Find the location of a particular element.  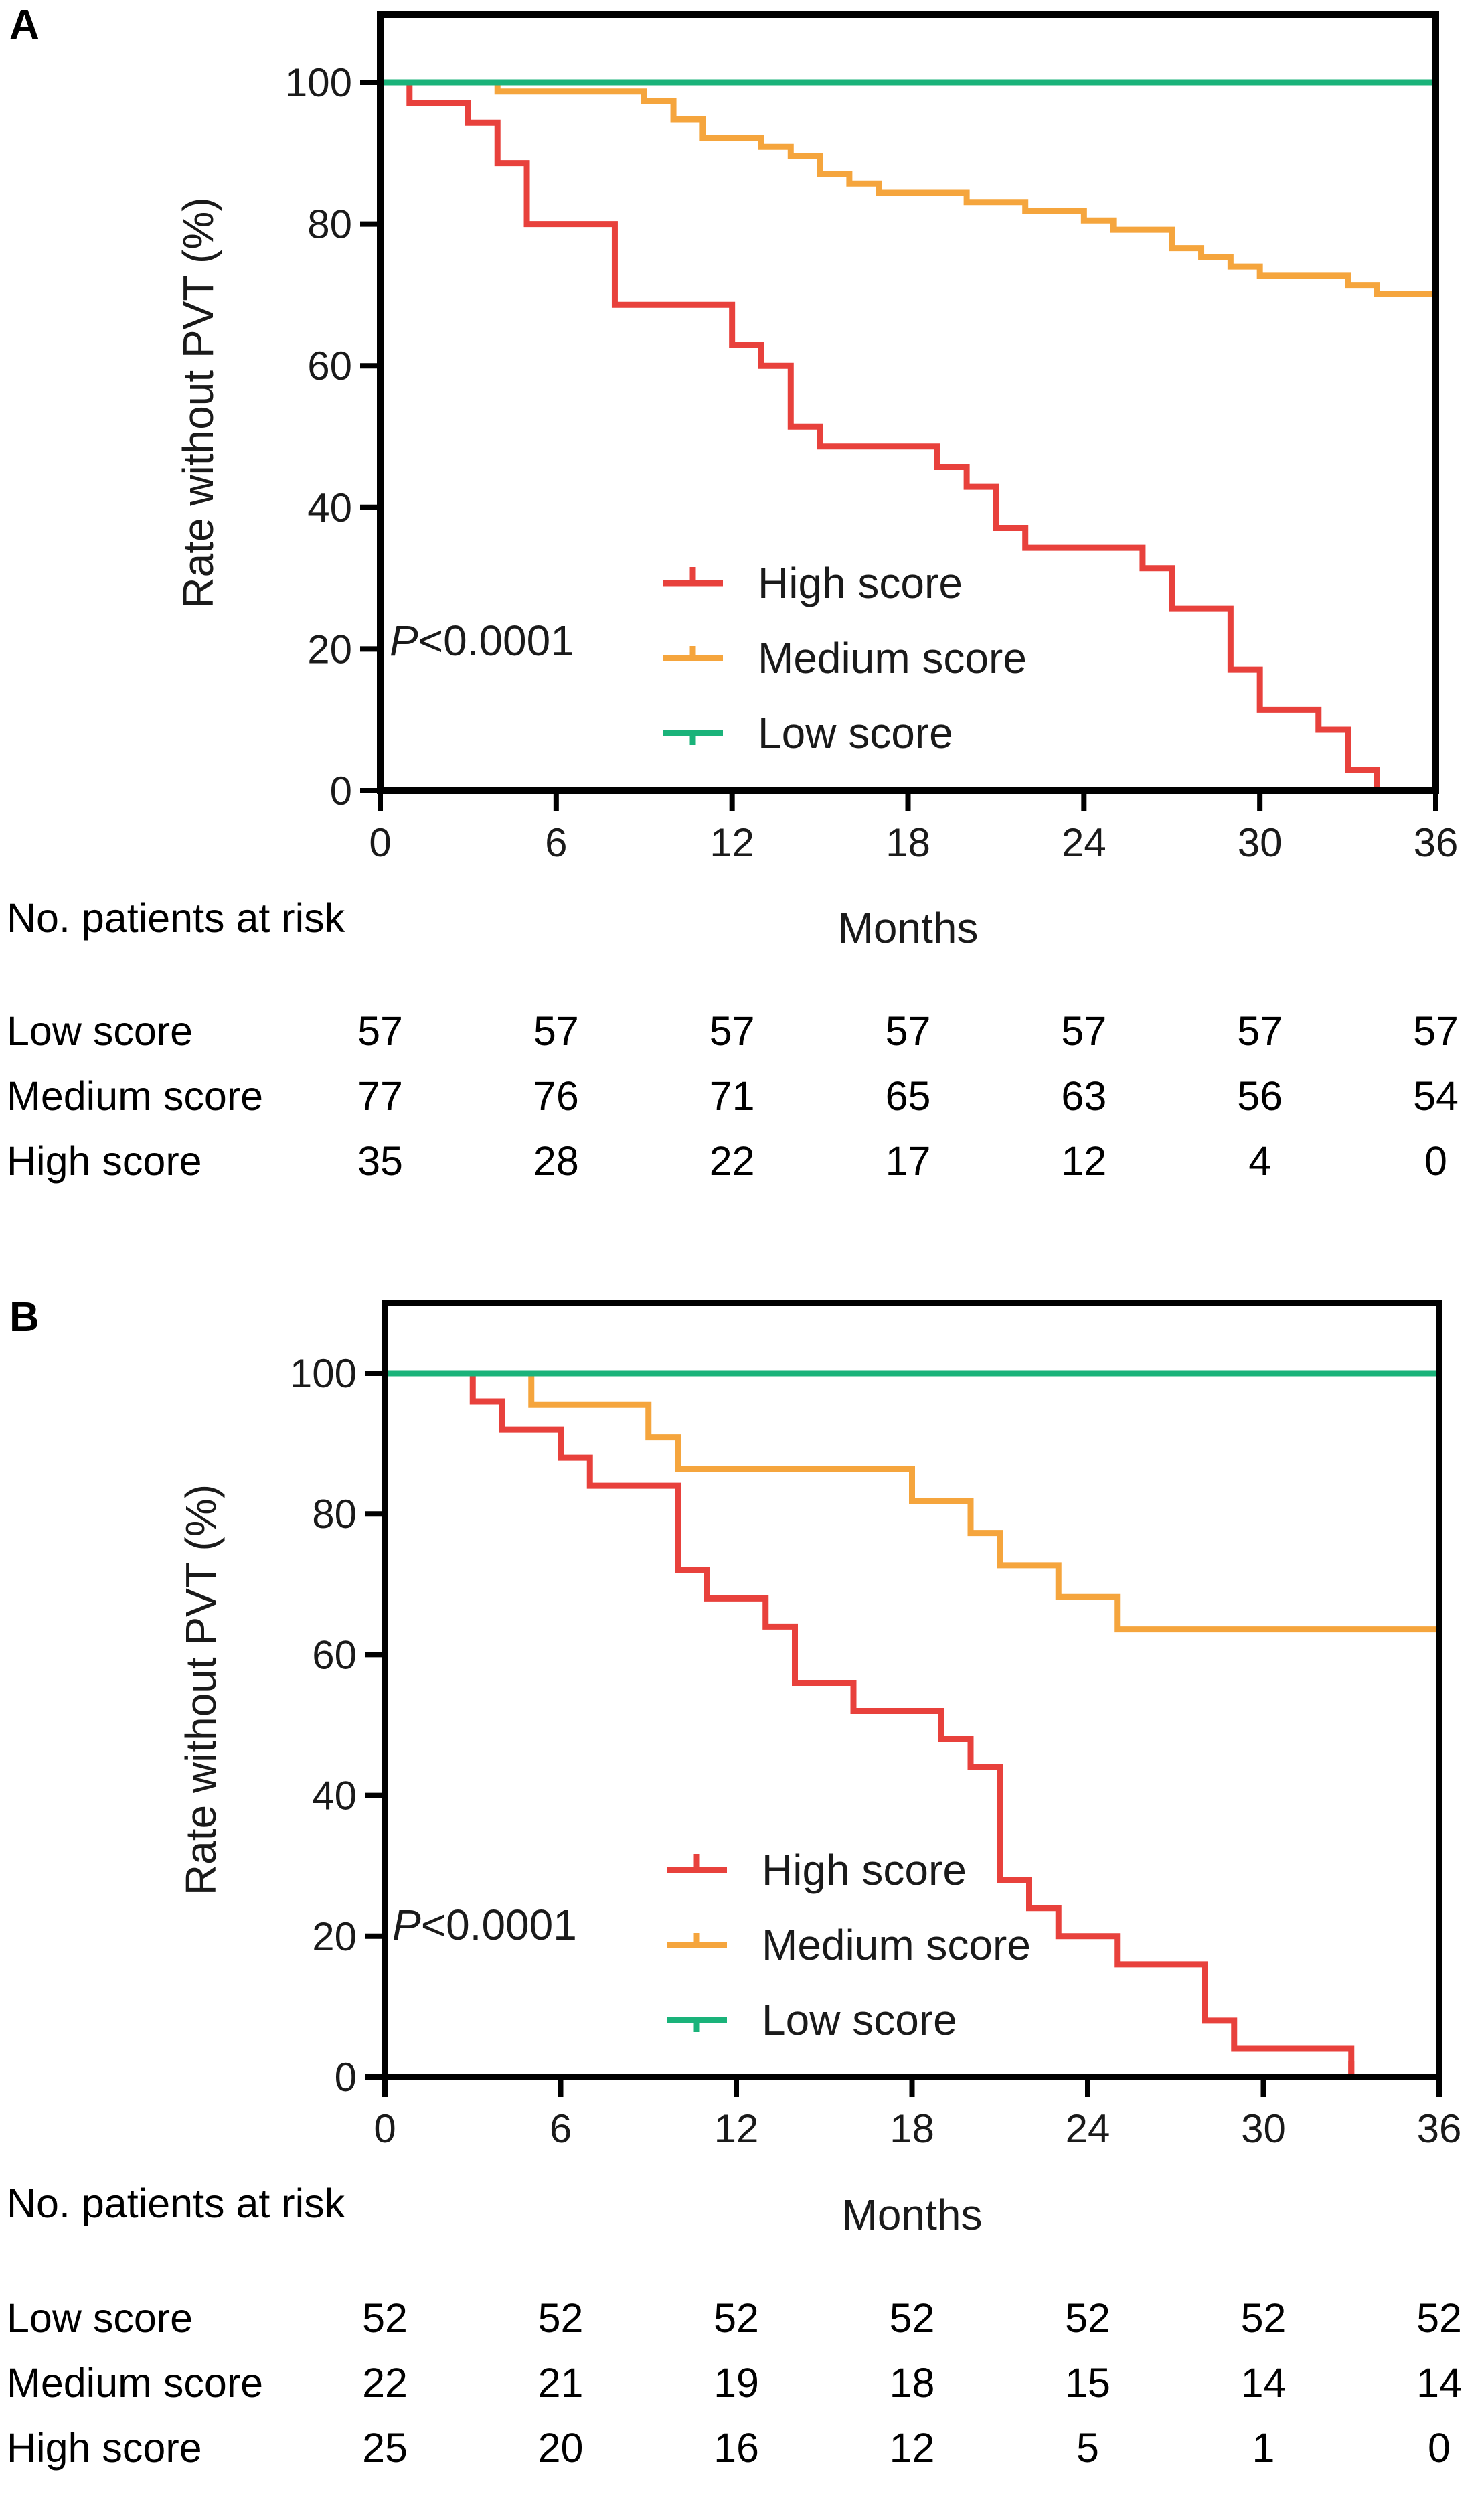

risk-cell: 20 is located at coordinates (561, 2448).